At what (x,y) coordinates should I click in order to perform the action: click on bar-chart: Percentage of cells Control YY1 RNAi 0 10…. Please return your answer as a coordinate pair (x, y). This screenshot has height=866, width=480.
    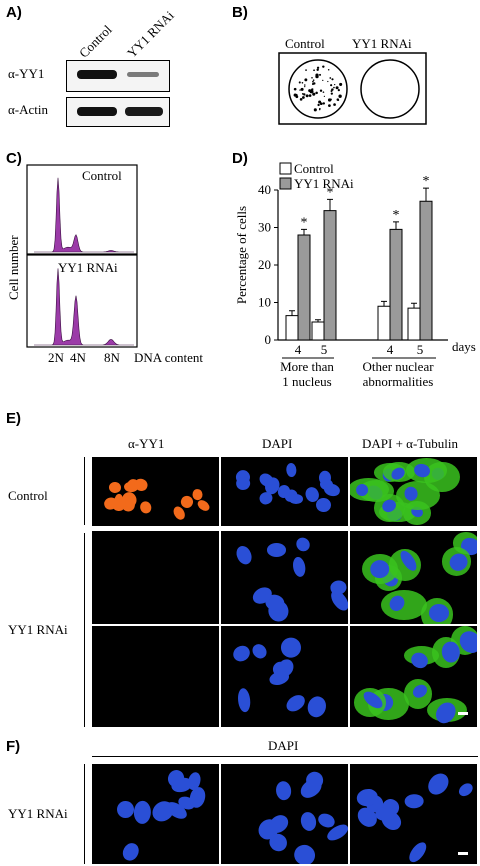
    Looking at the image, I should click on (355, 275).